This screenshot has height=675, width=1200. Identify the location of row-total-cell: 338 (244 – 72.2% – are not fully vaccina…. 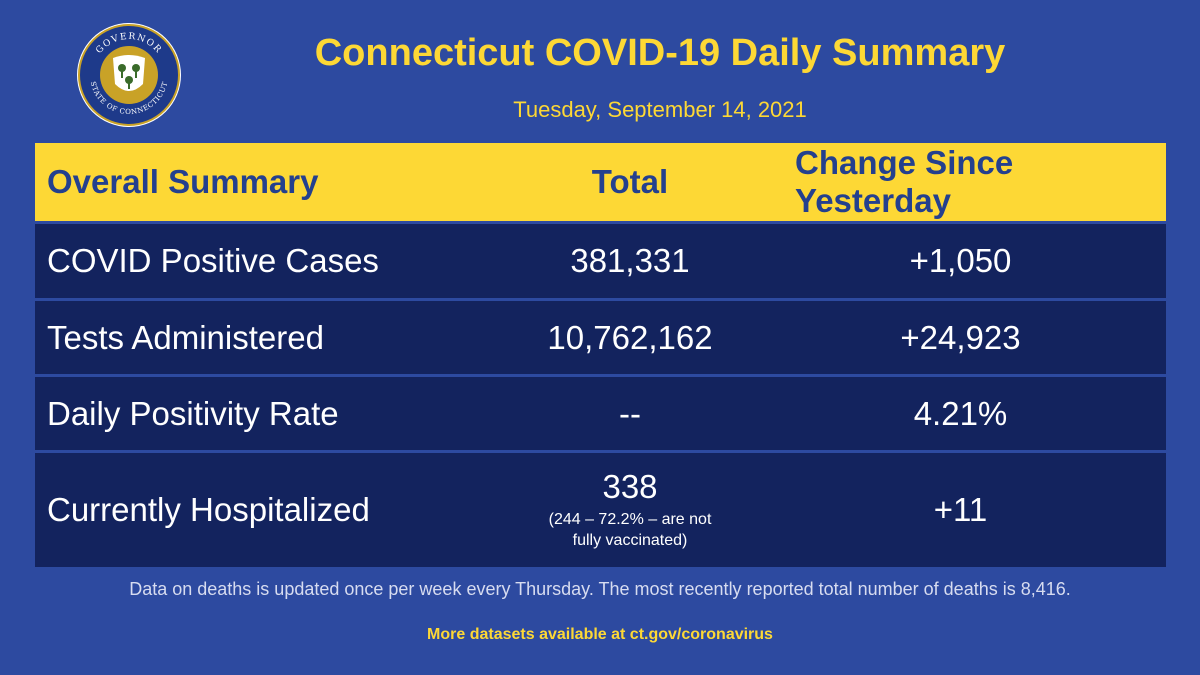
(630, 510).